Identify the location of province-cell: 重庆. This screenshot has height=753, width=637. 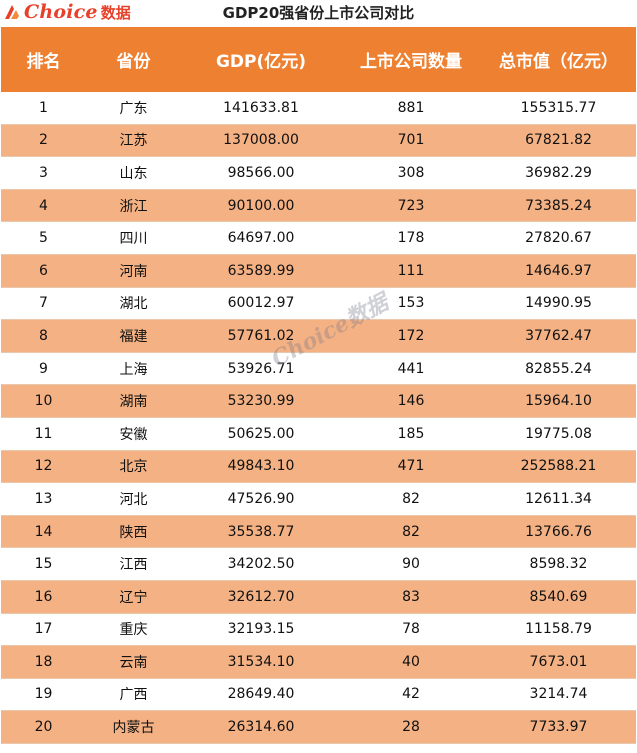
(133, 630).